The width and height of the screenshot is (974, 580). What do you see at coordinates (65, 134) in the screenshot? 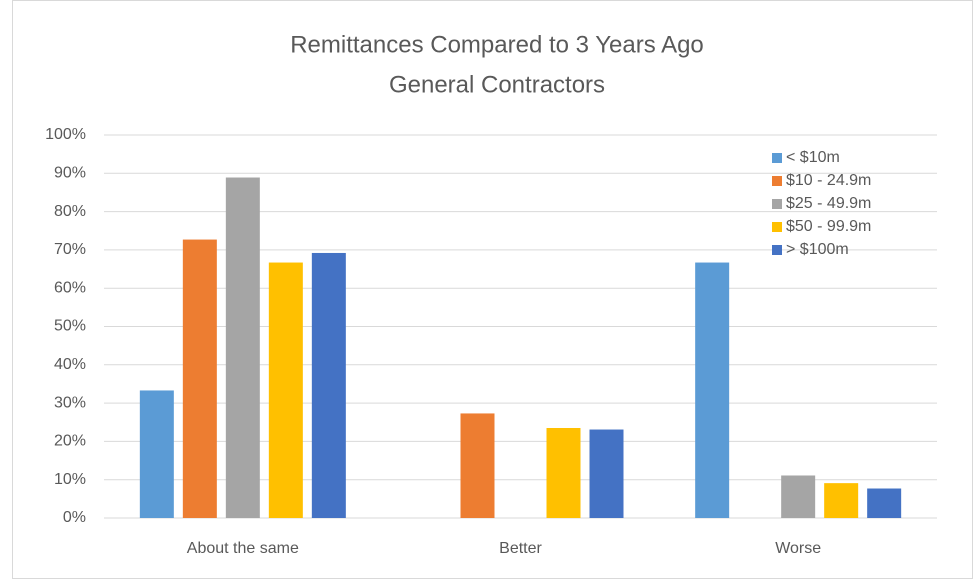
I see `y-tick-label: 100%` at bounding box center [65, 134].